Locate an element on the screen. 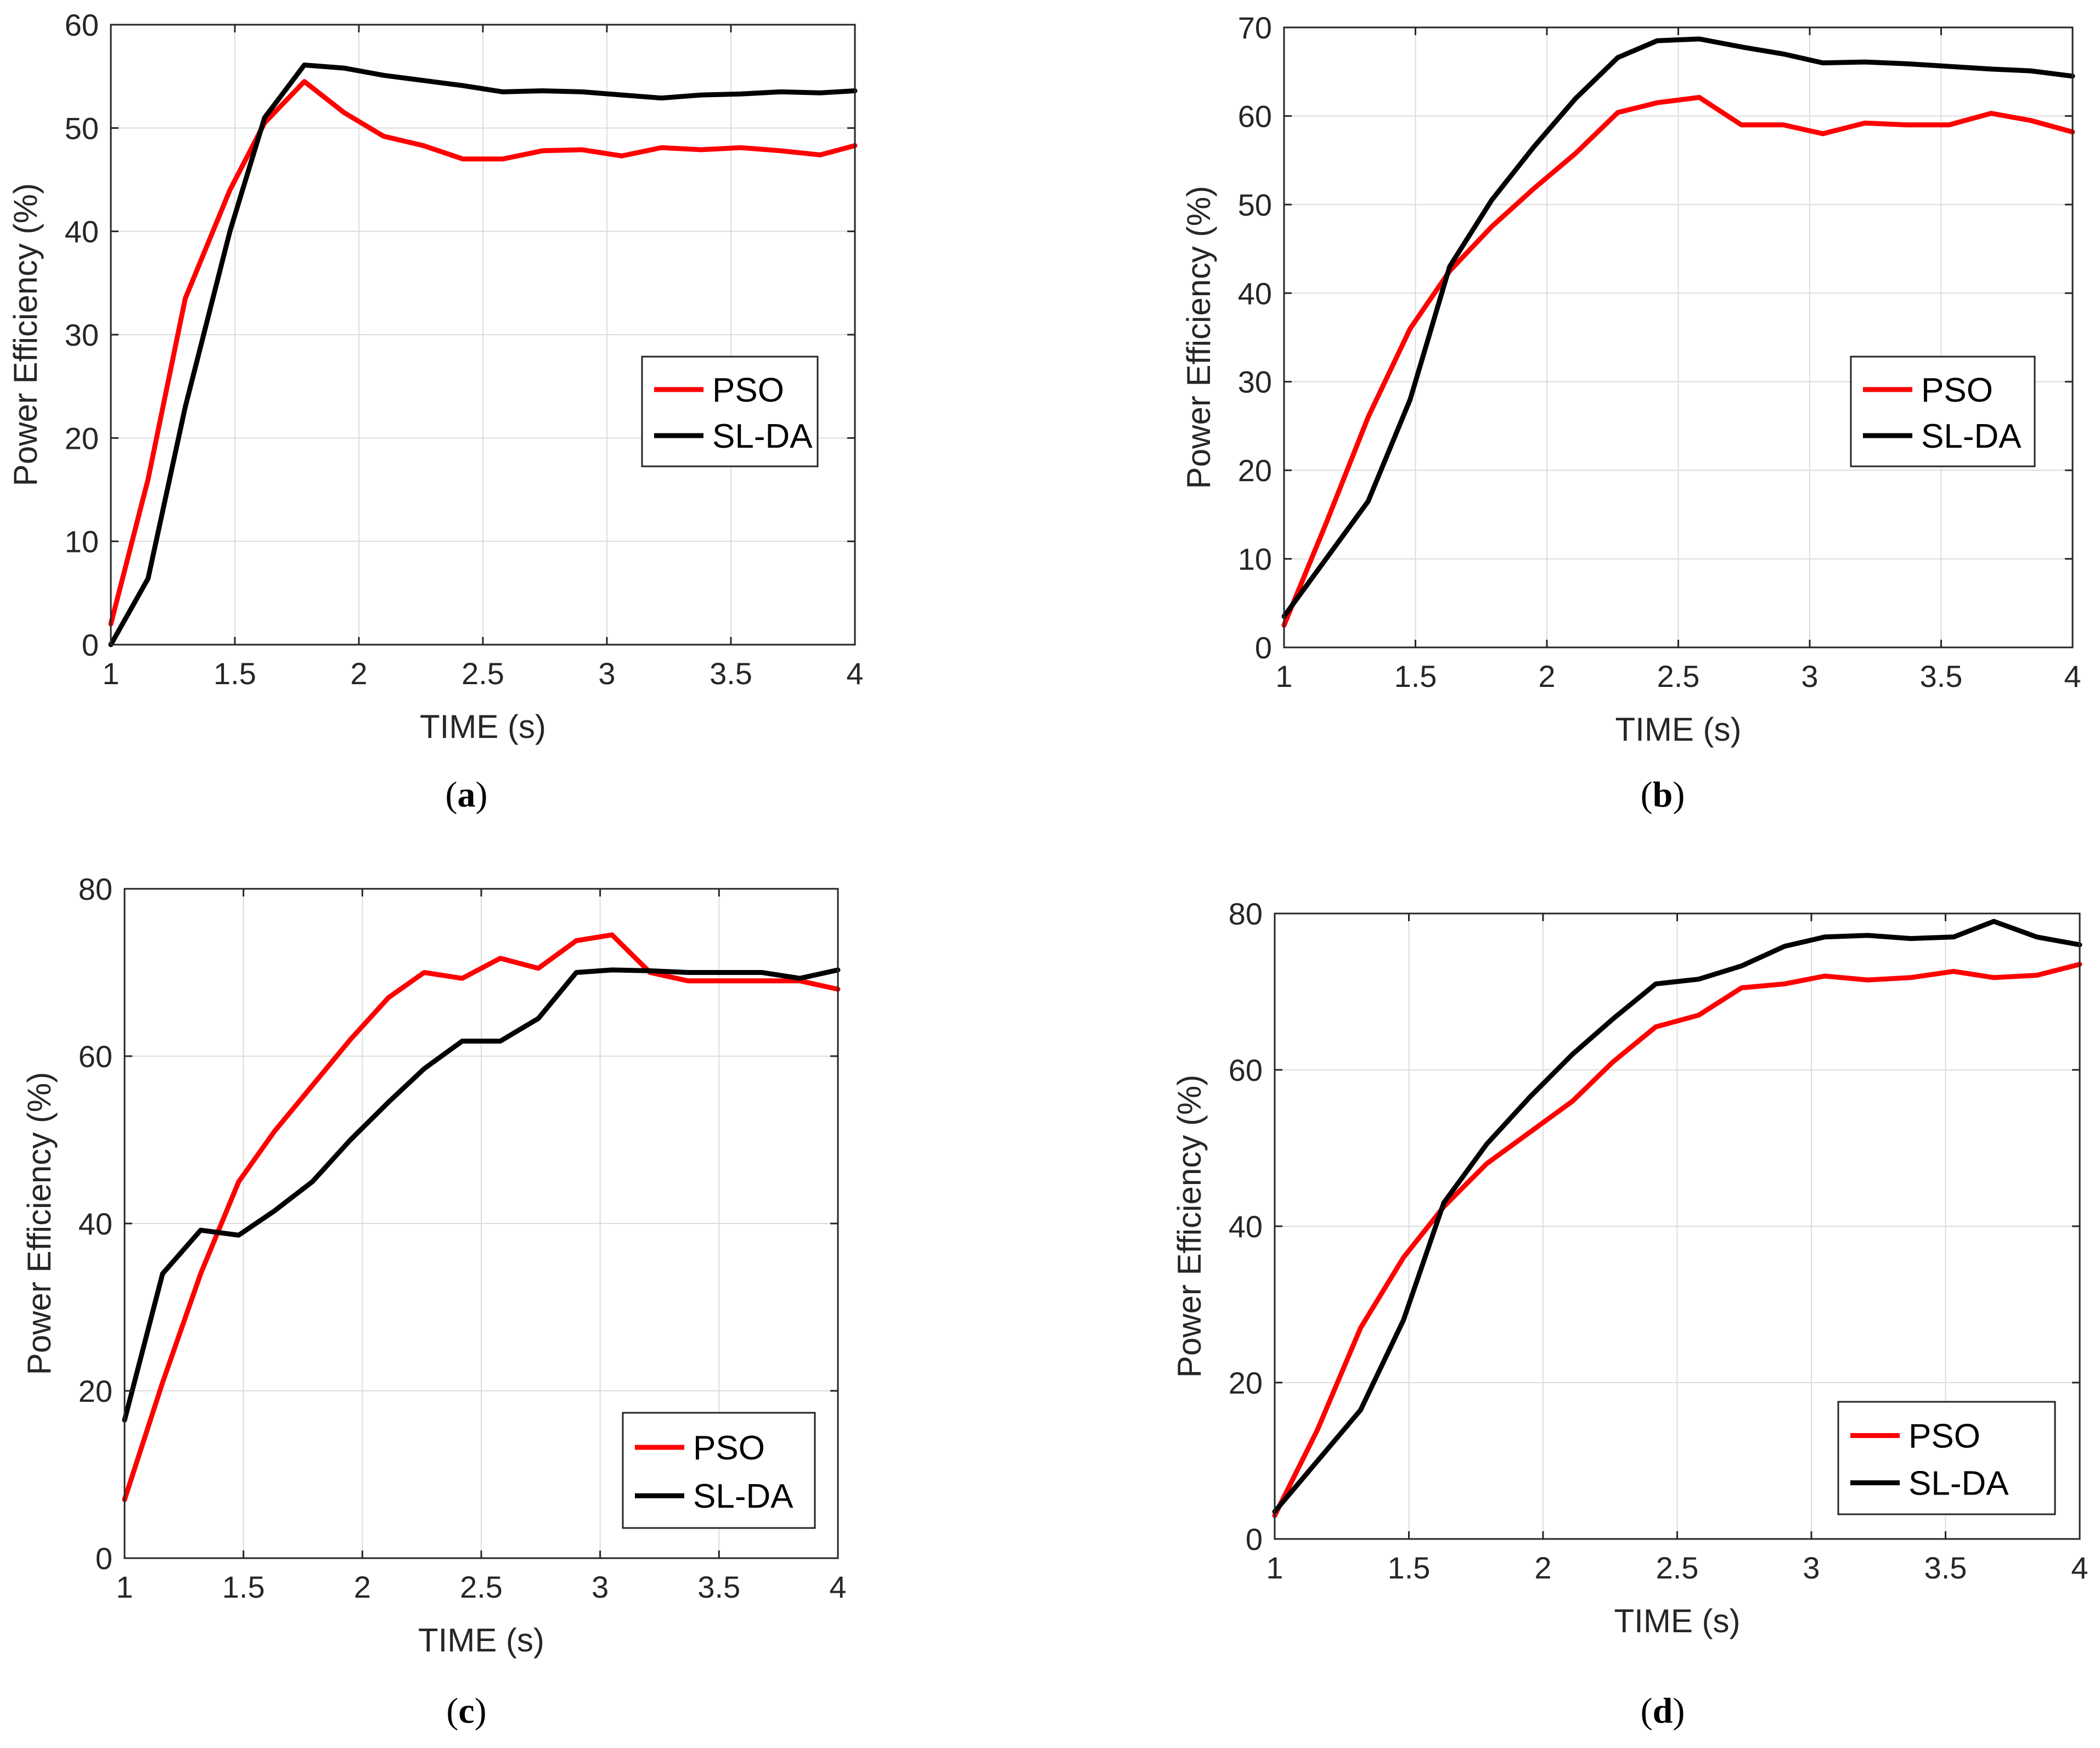 The height and width of the screenshot is (1748, 2100). caption-letter: c is located at coordinates (466, 1711).